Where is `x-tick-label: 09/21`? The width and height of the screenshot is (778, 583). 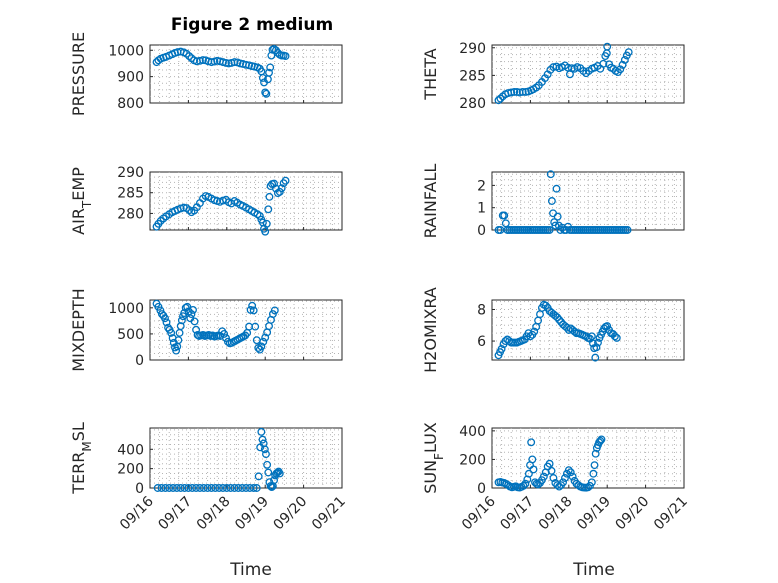
x-tick-label: 09/21 is located at coordinates (329, 514).